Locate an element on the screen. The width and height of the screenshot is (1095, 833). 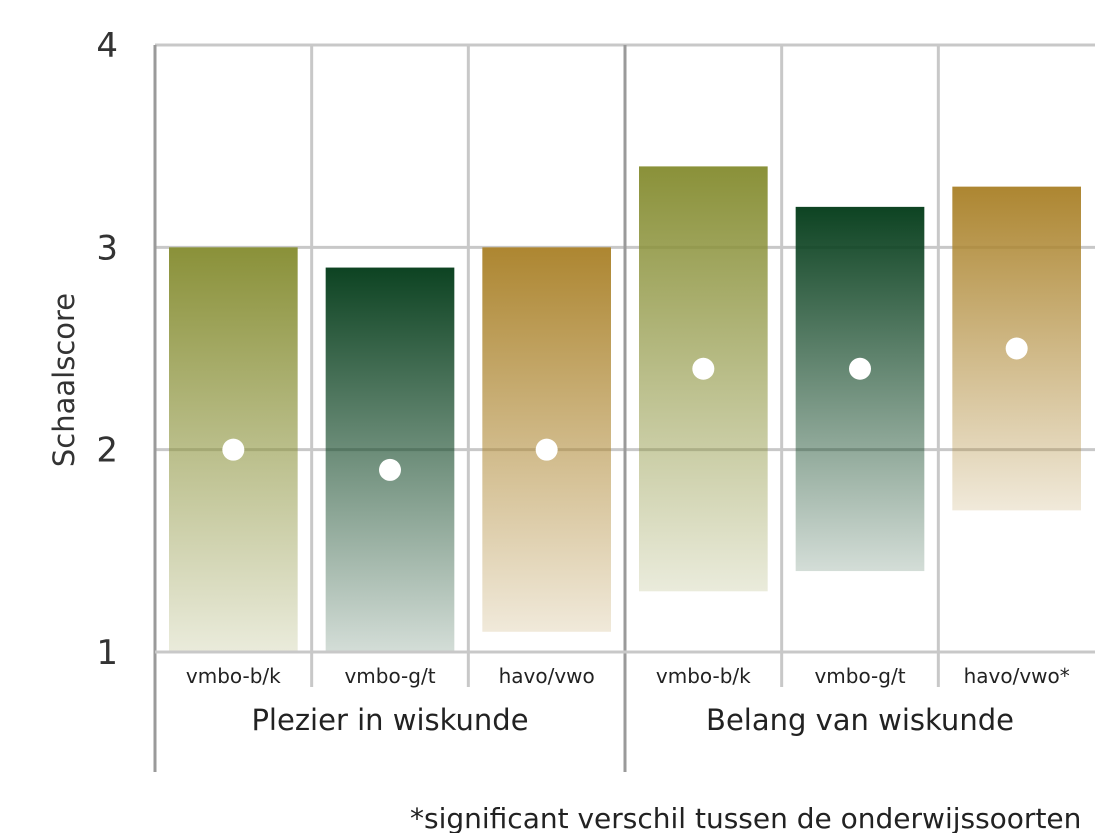
category-label: havo/vwo is located at coordinates (547, 676).